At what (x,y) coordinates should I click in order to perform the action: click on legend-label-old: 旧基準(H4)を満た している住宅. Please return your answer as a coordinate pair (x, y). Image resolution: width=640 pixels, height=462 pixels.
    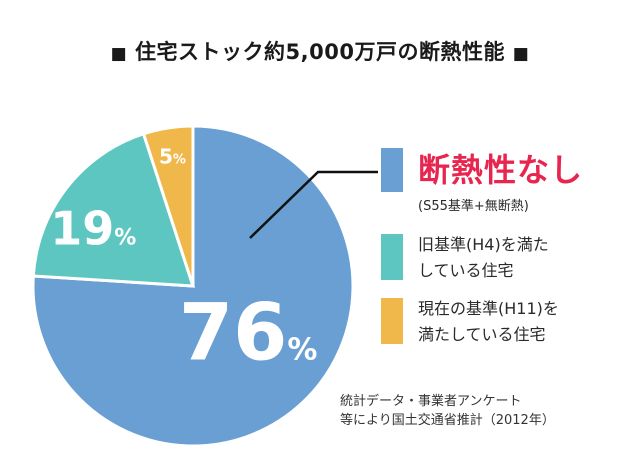
    Looking at the image, I should click on (483, 258).